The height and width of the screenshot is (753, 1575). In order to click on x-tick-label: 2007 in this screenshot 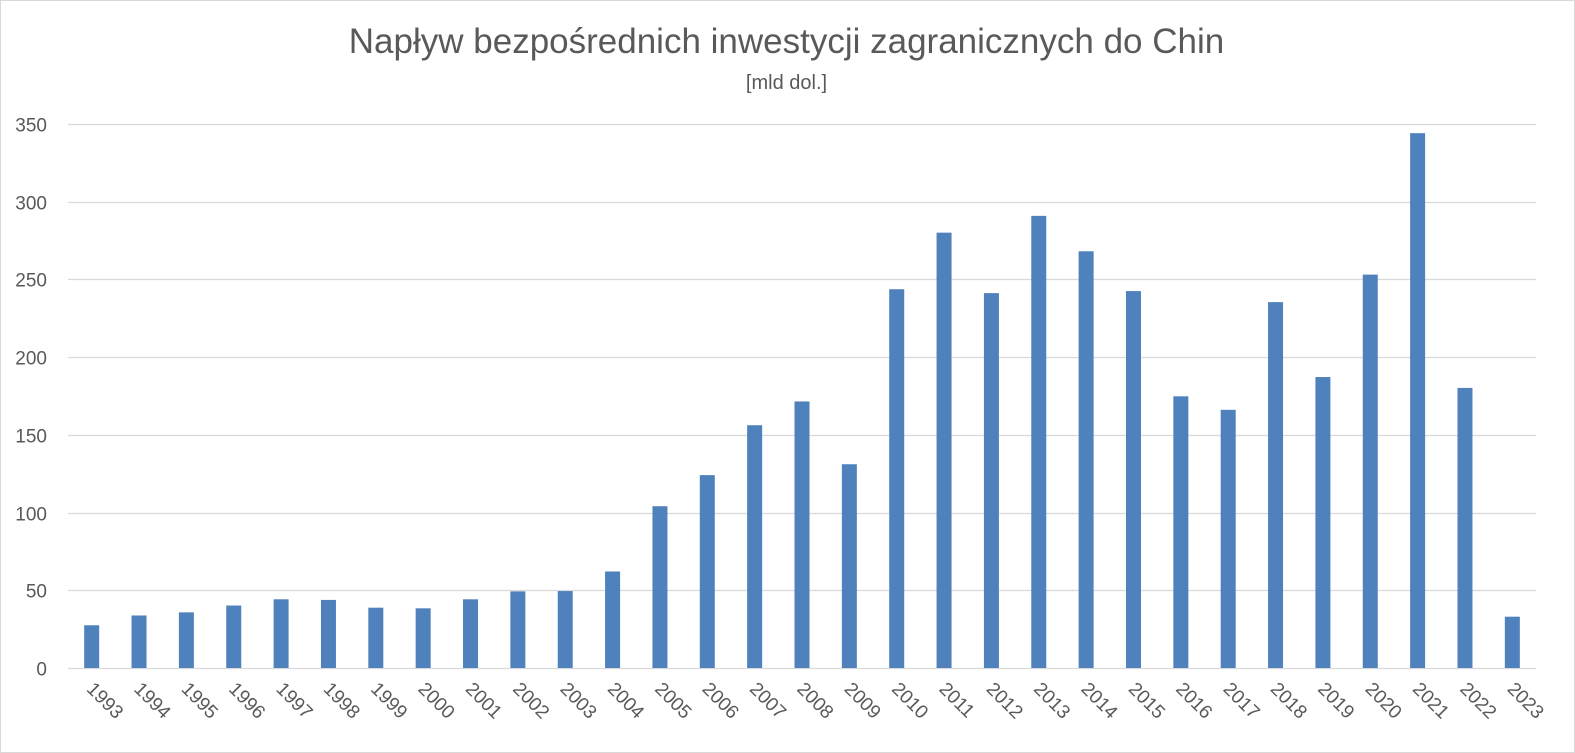, I will do `click(767, 701)`.